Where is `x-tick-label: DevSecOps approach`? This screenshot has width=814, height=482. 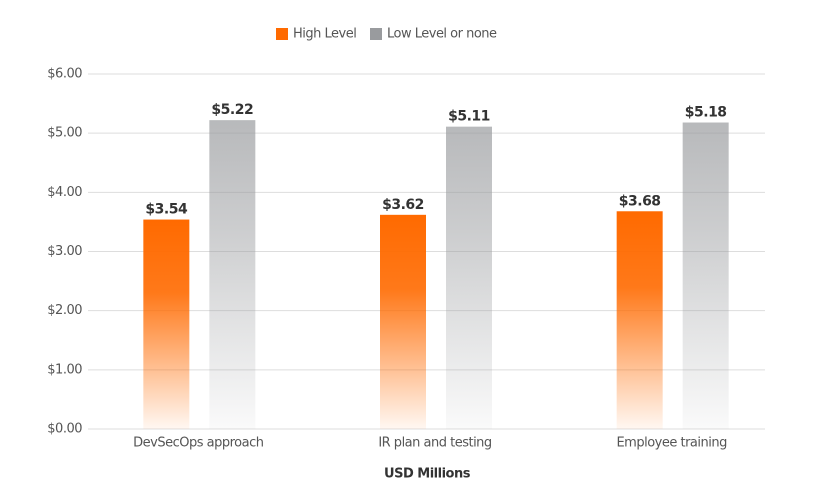 x-tick-label: DevSecOps approach is located at coordinates (198, 443).